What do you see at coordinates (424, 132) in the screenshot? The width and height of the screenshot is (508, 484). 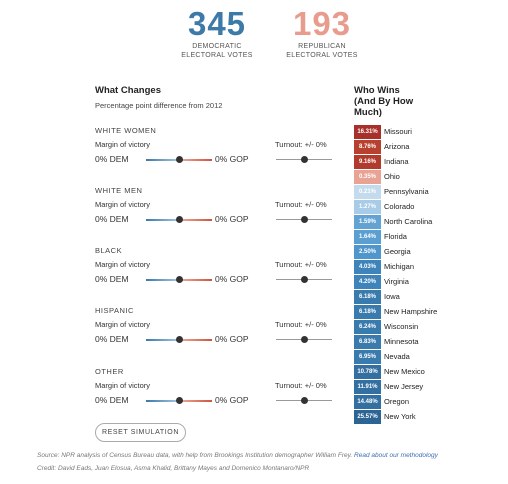 I see `state-row: 16.31% Missouri` at bounding box center [424, 132].